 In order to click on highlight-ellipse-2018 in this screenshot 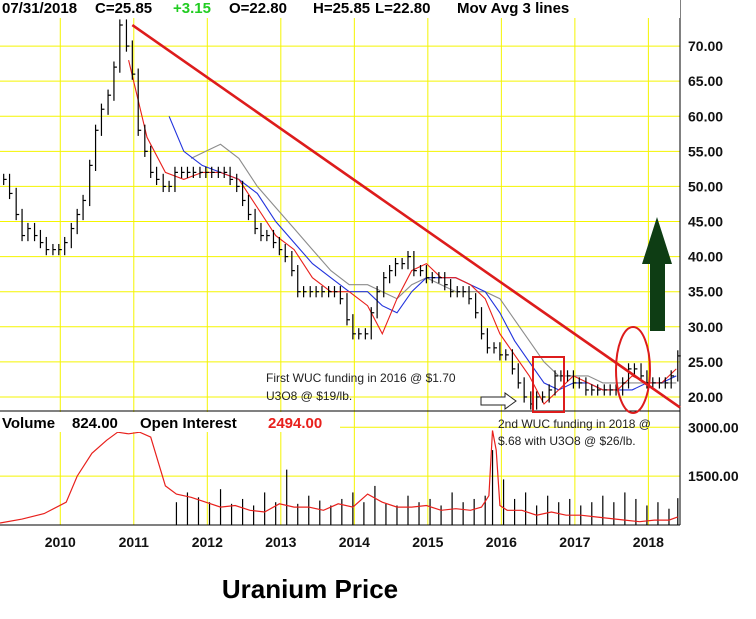, I will do `click(633, 370)`.